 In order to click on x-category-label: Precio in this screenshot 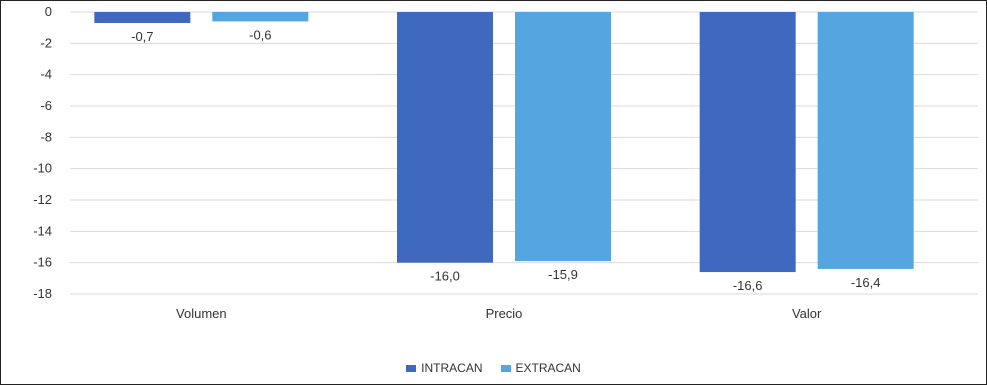, I will do `click(504, 313)`.